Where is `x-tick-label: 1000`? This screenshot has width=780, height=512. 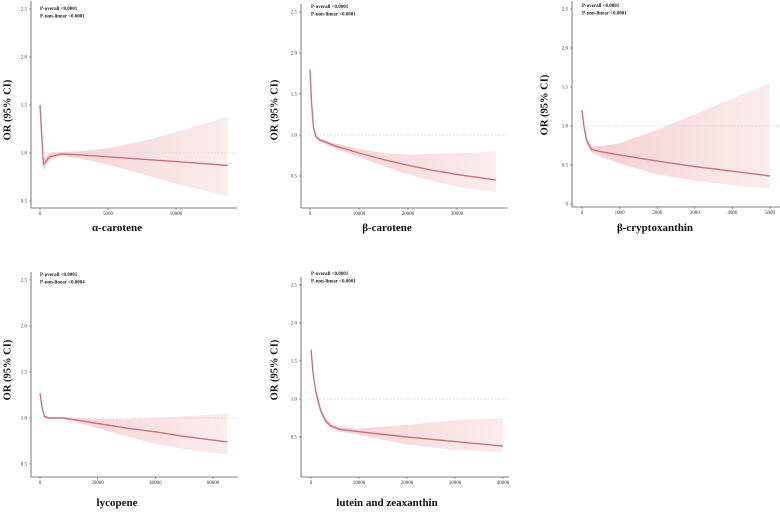
x-tick-label: 1000 is located at coordinates (620, 213).